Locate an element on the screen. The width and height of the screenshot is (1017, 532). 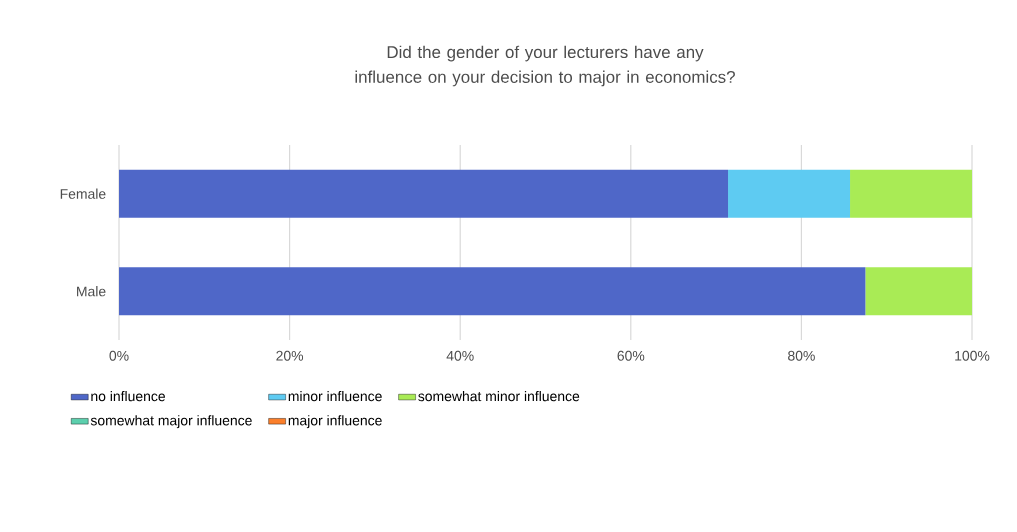
x-tick-label: 100% is located at coordinates (972, 355).